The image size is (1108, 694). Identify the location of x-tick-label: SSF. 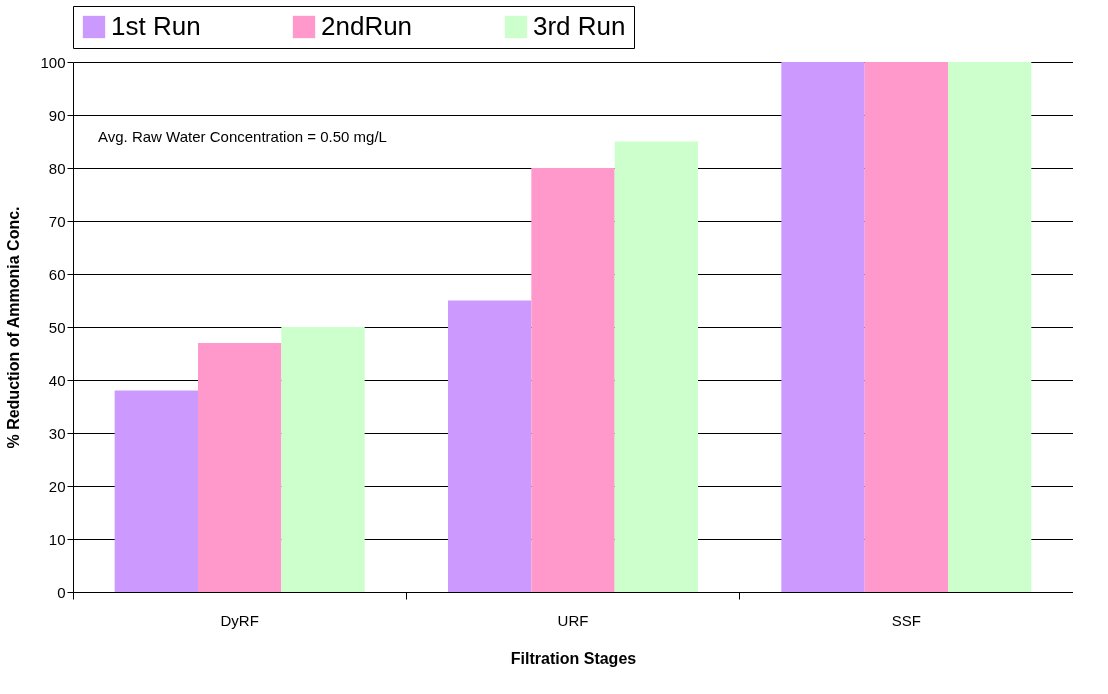
(906, 620).